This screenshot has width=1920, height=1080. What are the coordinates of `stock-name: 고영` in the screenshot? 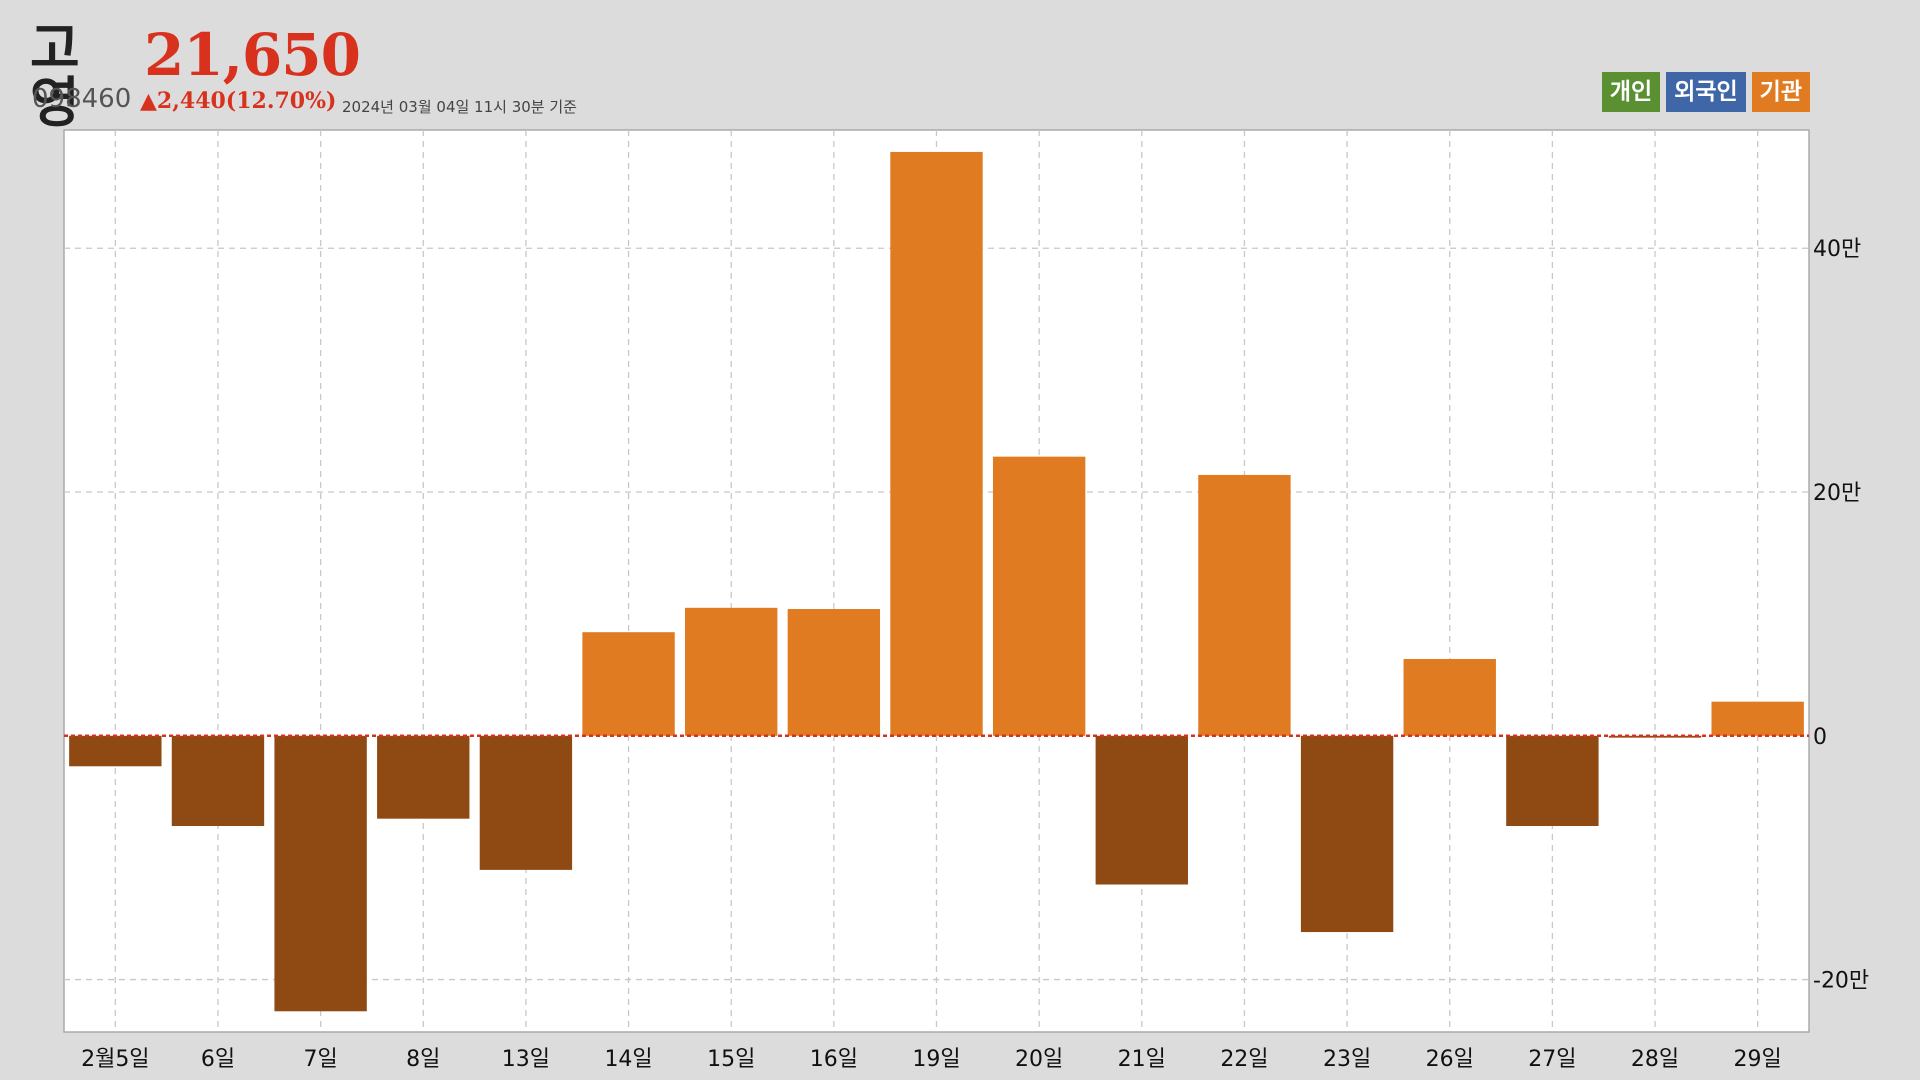 It's located at (55, 75).